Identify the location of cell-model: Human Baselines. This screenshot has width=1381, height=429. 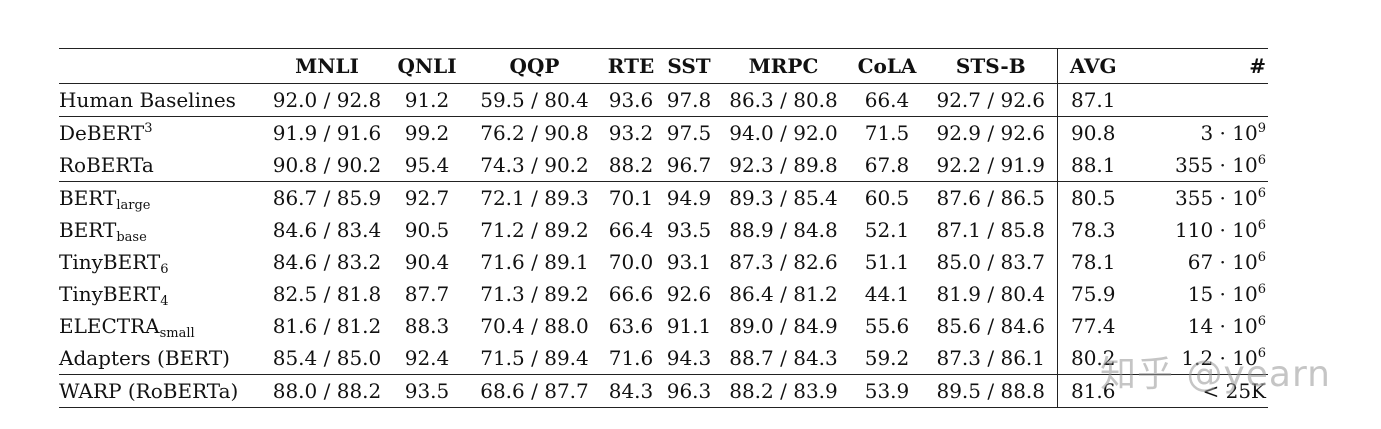
(163, 100).